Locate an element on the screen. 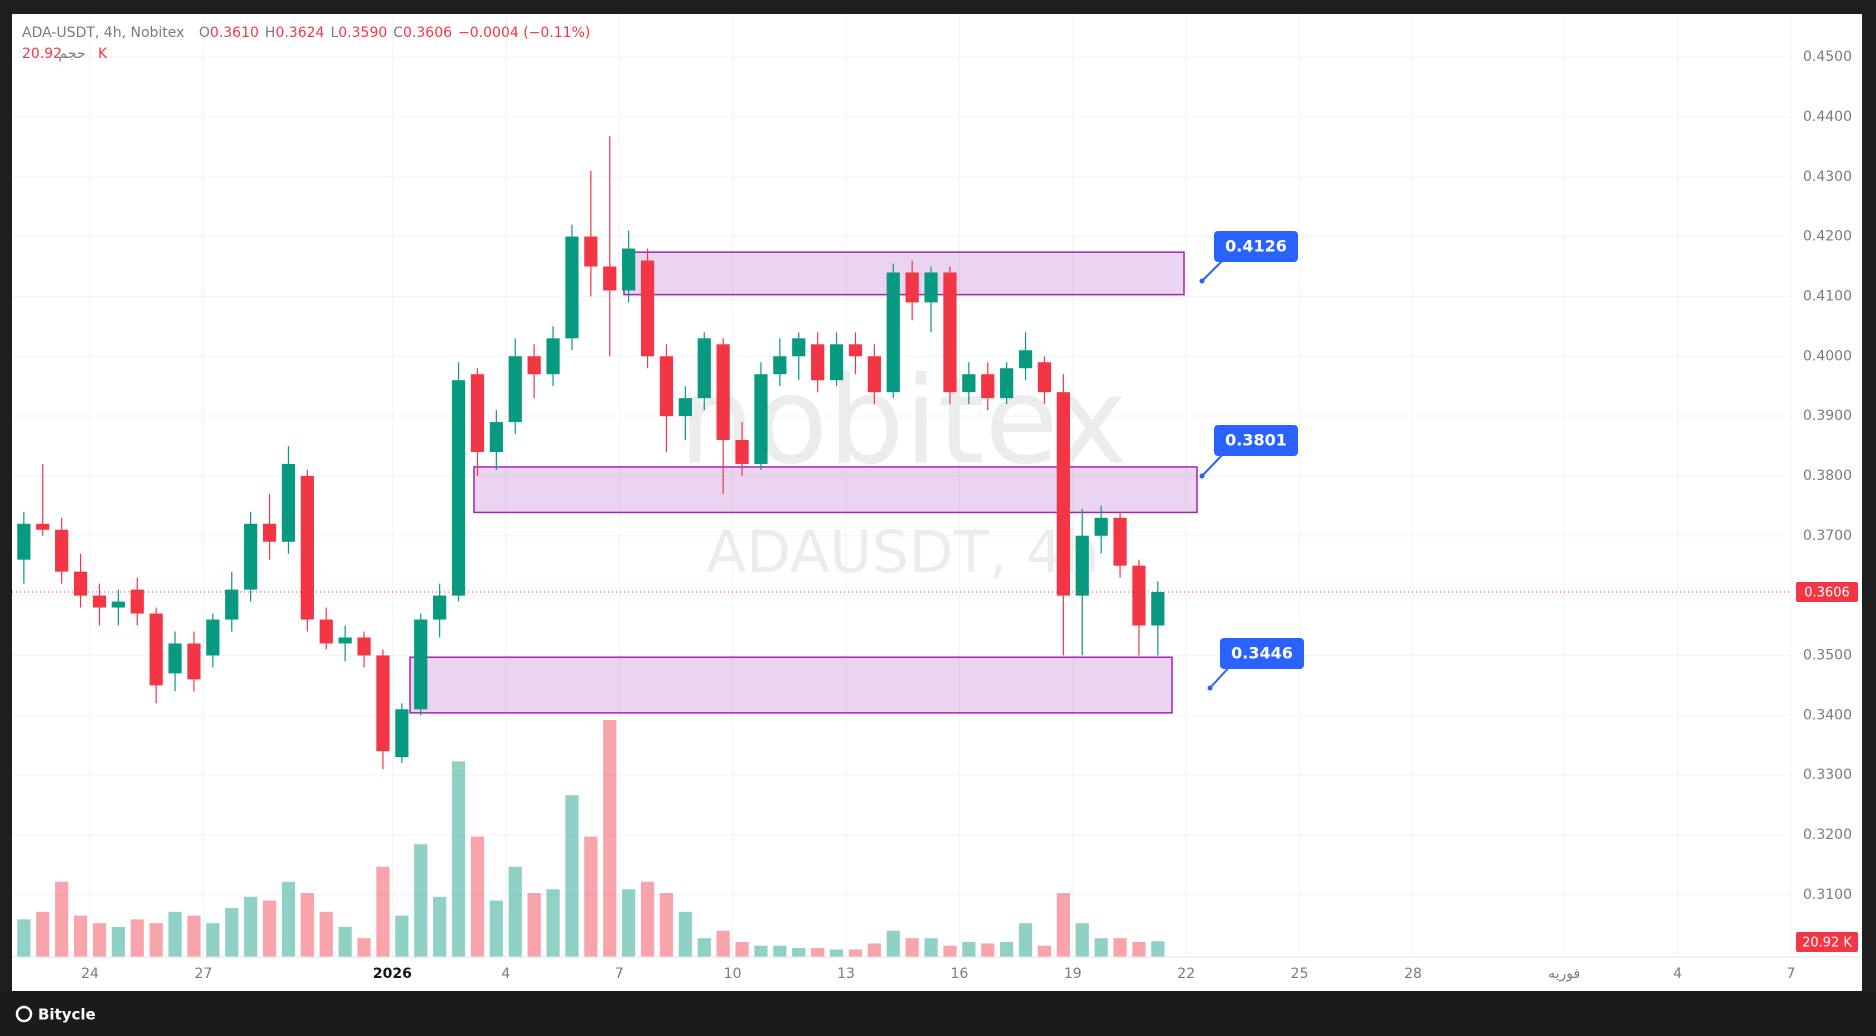 This screenshot has width=1876, height=1036. ohlc-key: C is located at coordinates (398, 33).